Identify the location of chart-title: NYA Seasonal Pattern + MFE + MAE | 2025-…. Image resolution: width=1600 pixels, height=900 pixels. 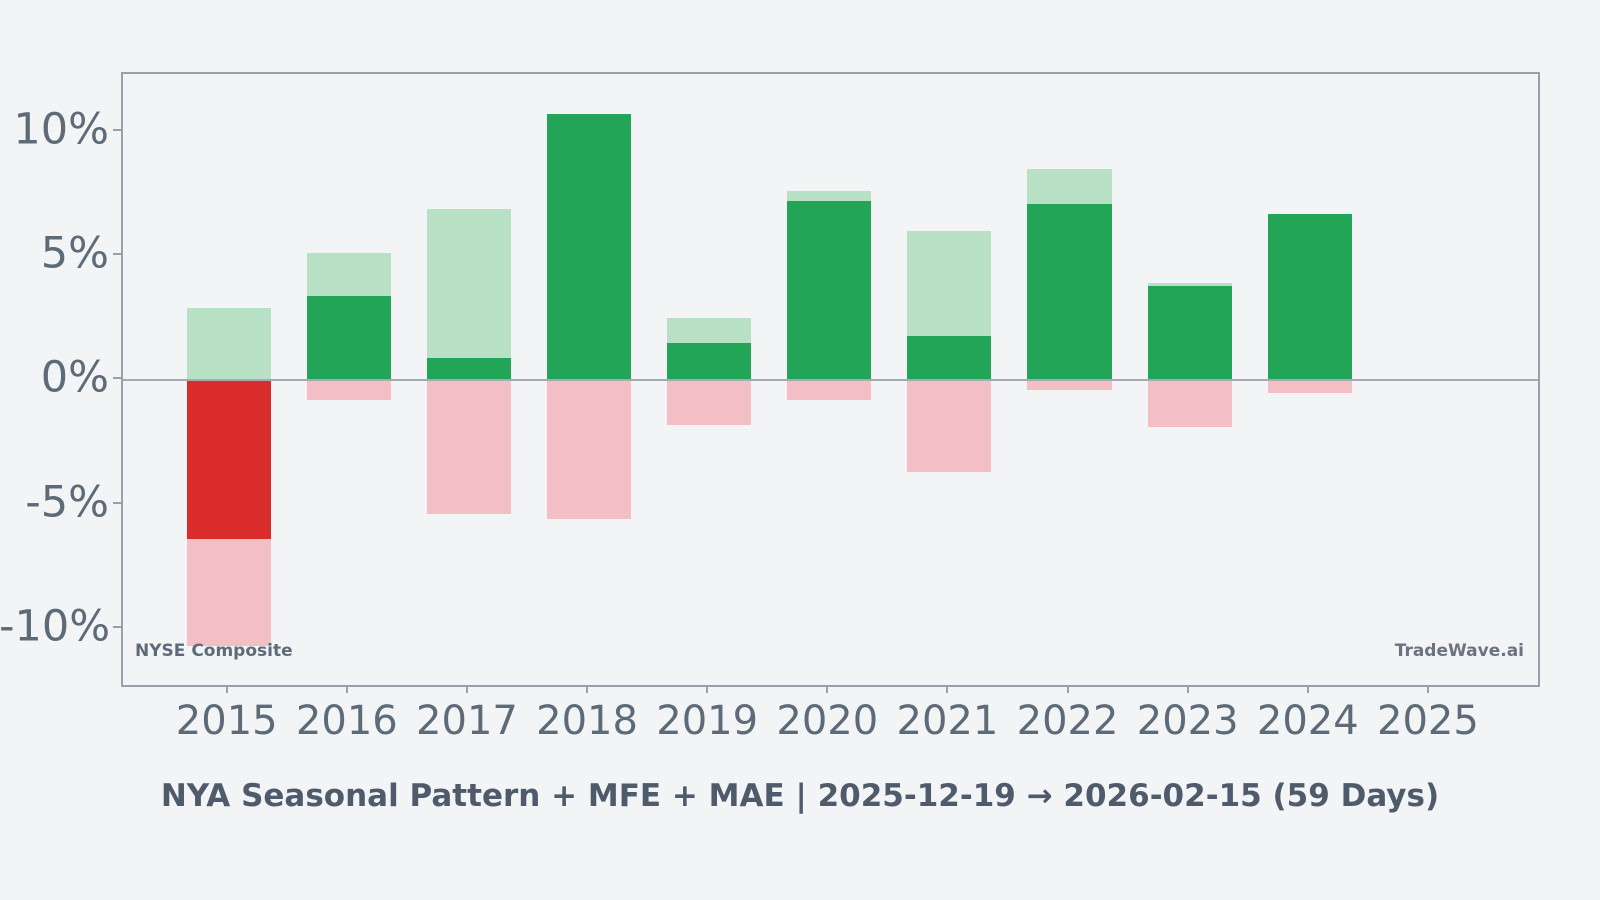
(800, 796).